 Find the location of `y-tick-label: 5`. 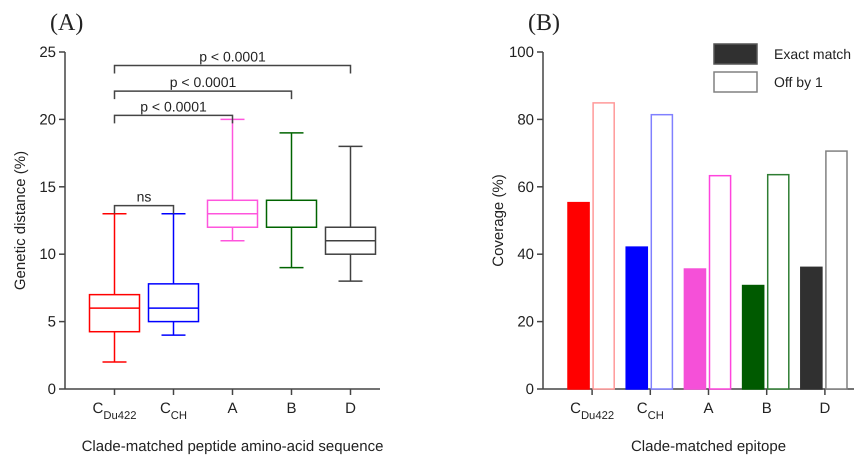

y-tick-label: 5 is located at coordinates (52, 322).